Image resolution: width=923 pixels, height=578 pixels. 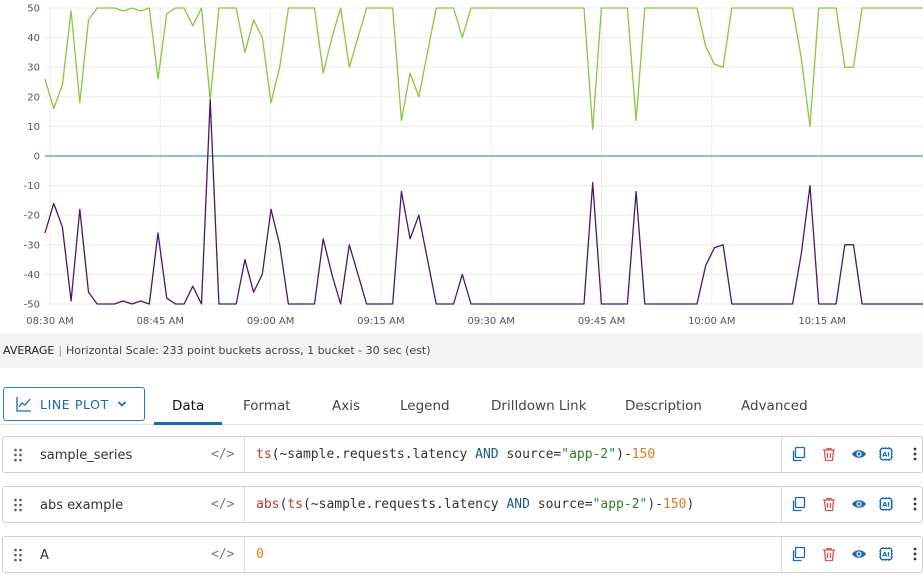 What do you see at coordinates (32, 245) in the screenshot?
I see `y-tick-label: -30` at bounding box center [32, 245].